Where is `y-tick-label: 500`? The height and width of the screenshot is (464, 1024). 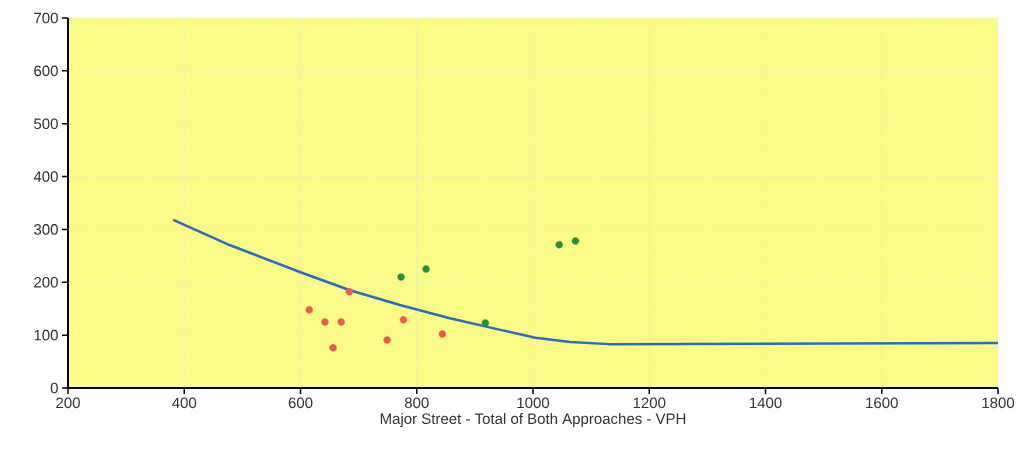 y-tick-label: 500 is located at coordinates (46, 124).